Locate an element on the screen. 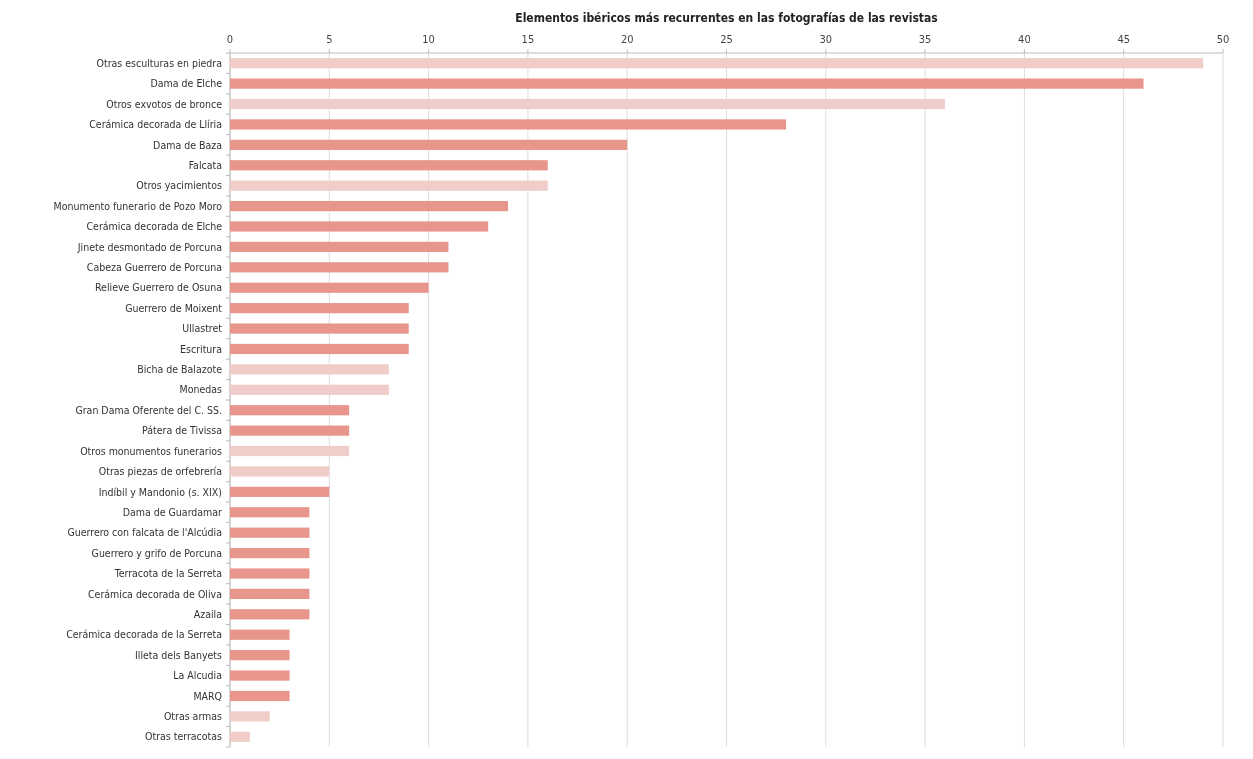 This screenshot has height=759, width=1253. y-tick-label: Cabeza Guerrero de Porcuna is located at coordinates (154, 267).